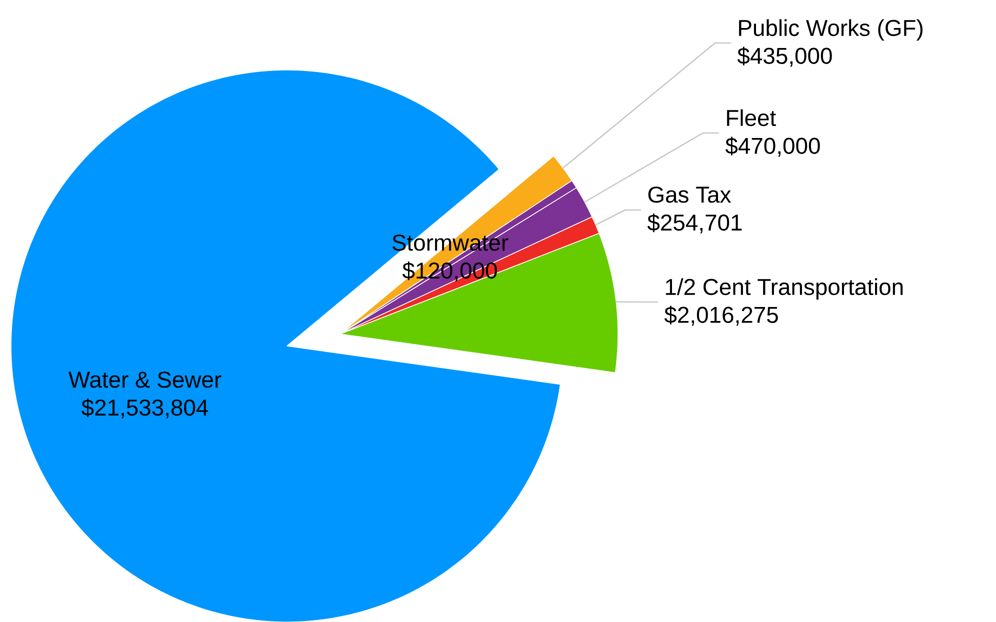 Image resolution: width=996 pixels, height=622 pixels. Describe the element at coordinates (784, 56) in the screenshot. I see `data-label: $435,000` at that location.